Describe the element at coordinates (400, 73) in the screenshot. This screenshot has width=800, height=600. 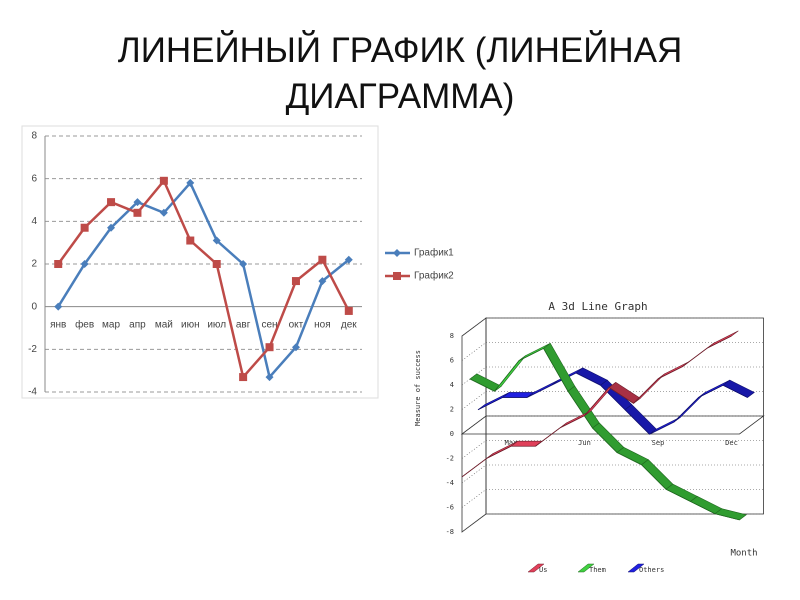
I see `slide-title: ЛИНЕЙНЫЙ ГРАФИК (ЛИНЕЙНАЯ ДИАГРАММА)` at that location.